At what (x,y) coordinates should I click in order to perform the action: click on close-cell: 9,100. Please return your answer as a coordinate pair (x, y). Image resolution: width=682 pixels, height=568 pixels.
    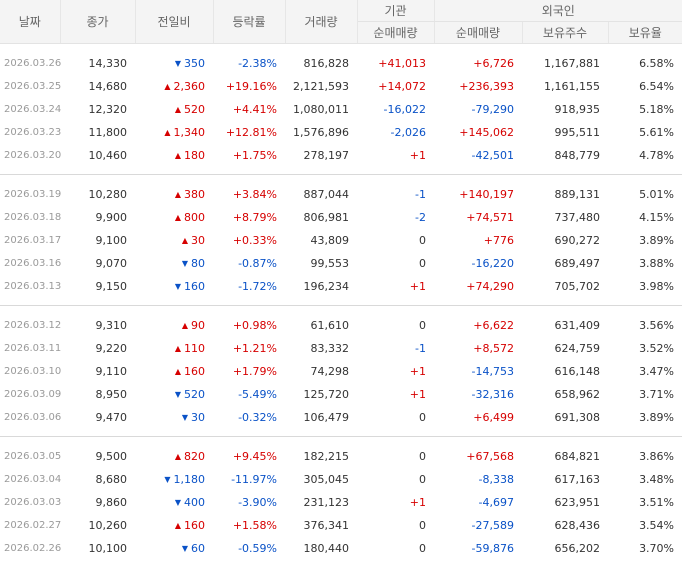
    Looking at the image, I should click on (111, 240).